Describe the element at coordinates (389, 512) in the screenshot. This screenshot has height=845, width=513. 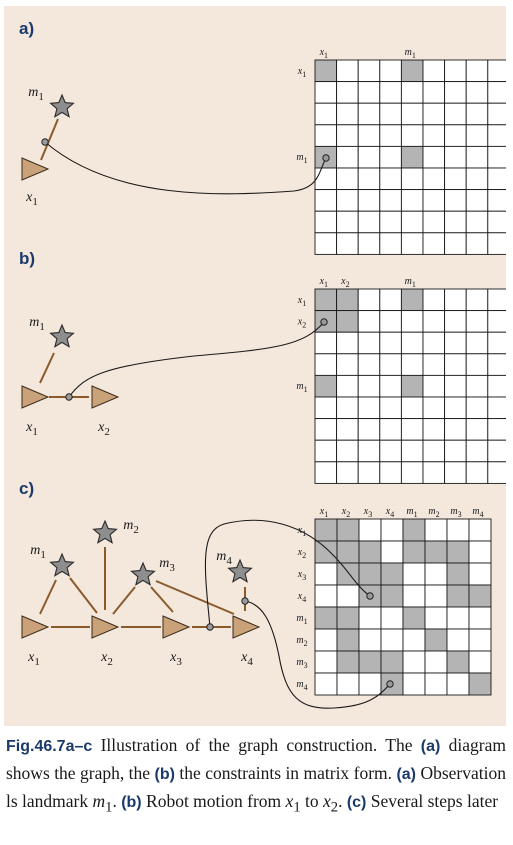
I see `matrix-col-label: x4` at that location.